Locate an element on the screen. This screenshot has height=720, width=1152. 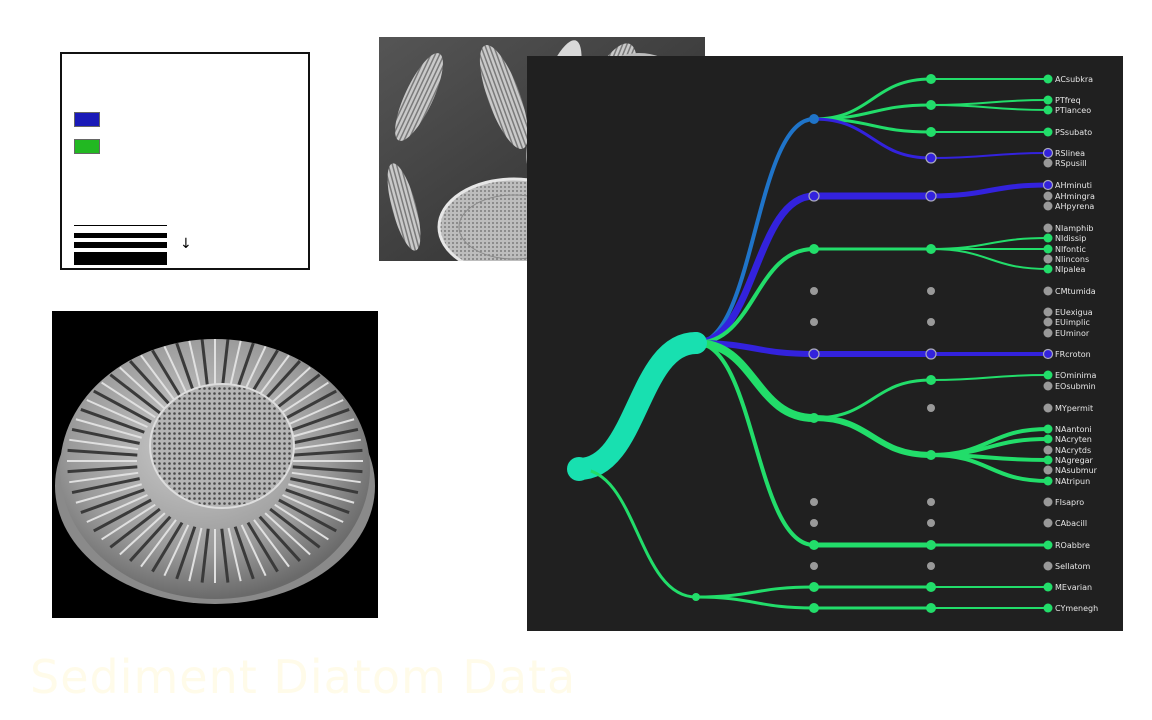
leaf-node-euimplic is located at coordinates (1048, 322).